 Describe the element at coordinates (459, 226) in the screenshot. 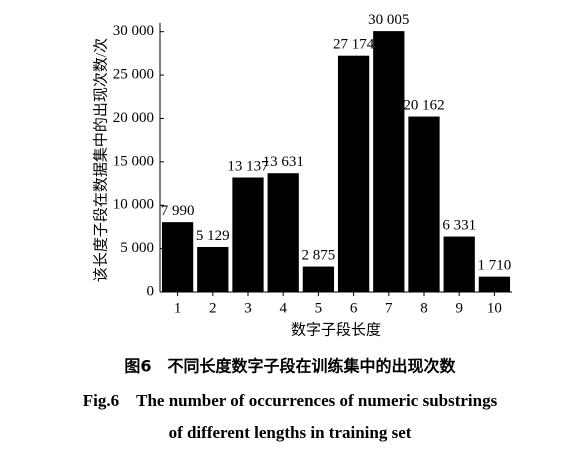

I see `value-label: 6 331` at that location.